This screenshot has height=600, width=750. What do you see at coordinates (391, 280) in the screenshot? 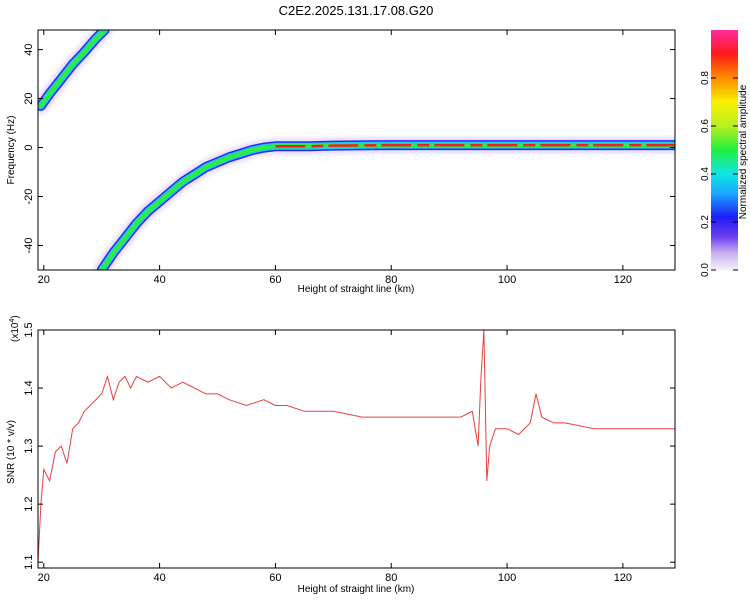
I see `spectrogram-x-tick-label: 80` at bounding box center [391, 280].